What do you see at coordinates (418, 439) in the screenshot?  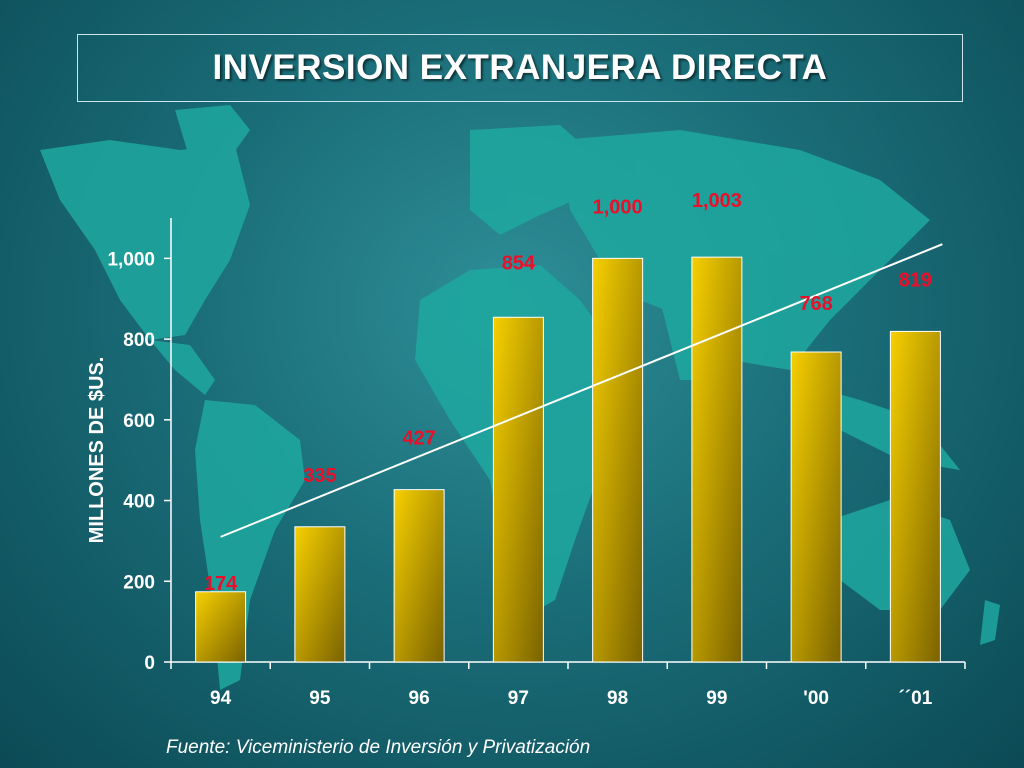 I see `data-label: 427` at bounding box center [418, 439].